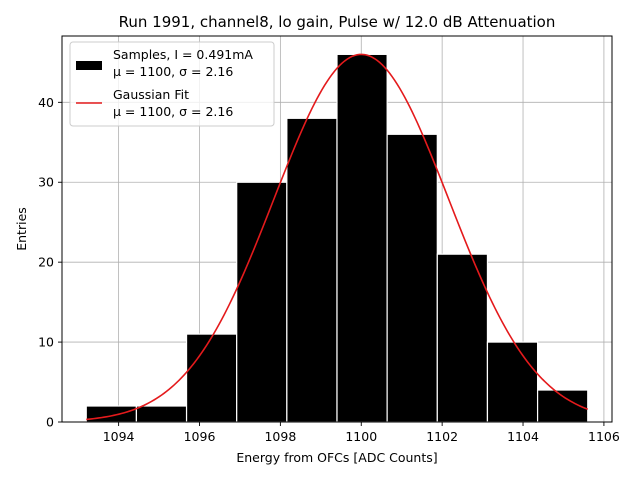 This screenshot has height=484, width=640. What do you see at coordinates (280, 436) in the screenshot?
I see `x-tick-label: 1098` at bounding box center [280, 436].